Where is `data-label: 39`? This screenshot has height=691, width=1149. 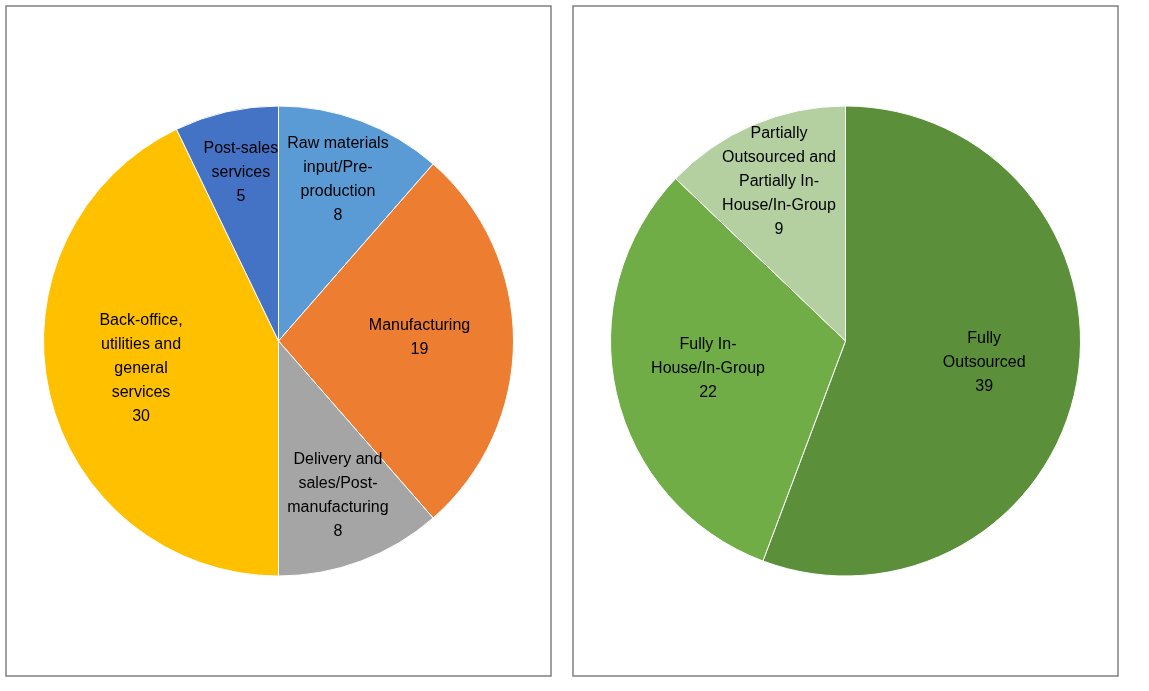
data-label: 39 is located at coordinates (984, 386).